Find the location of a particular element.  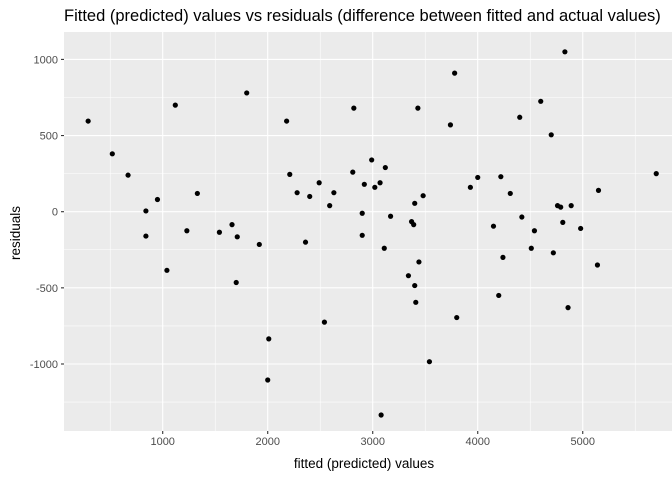

x-tick-label: 5000 is located at coordinates (583, 442).